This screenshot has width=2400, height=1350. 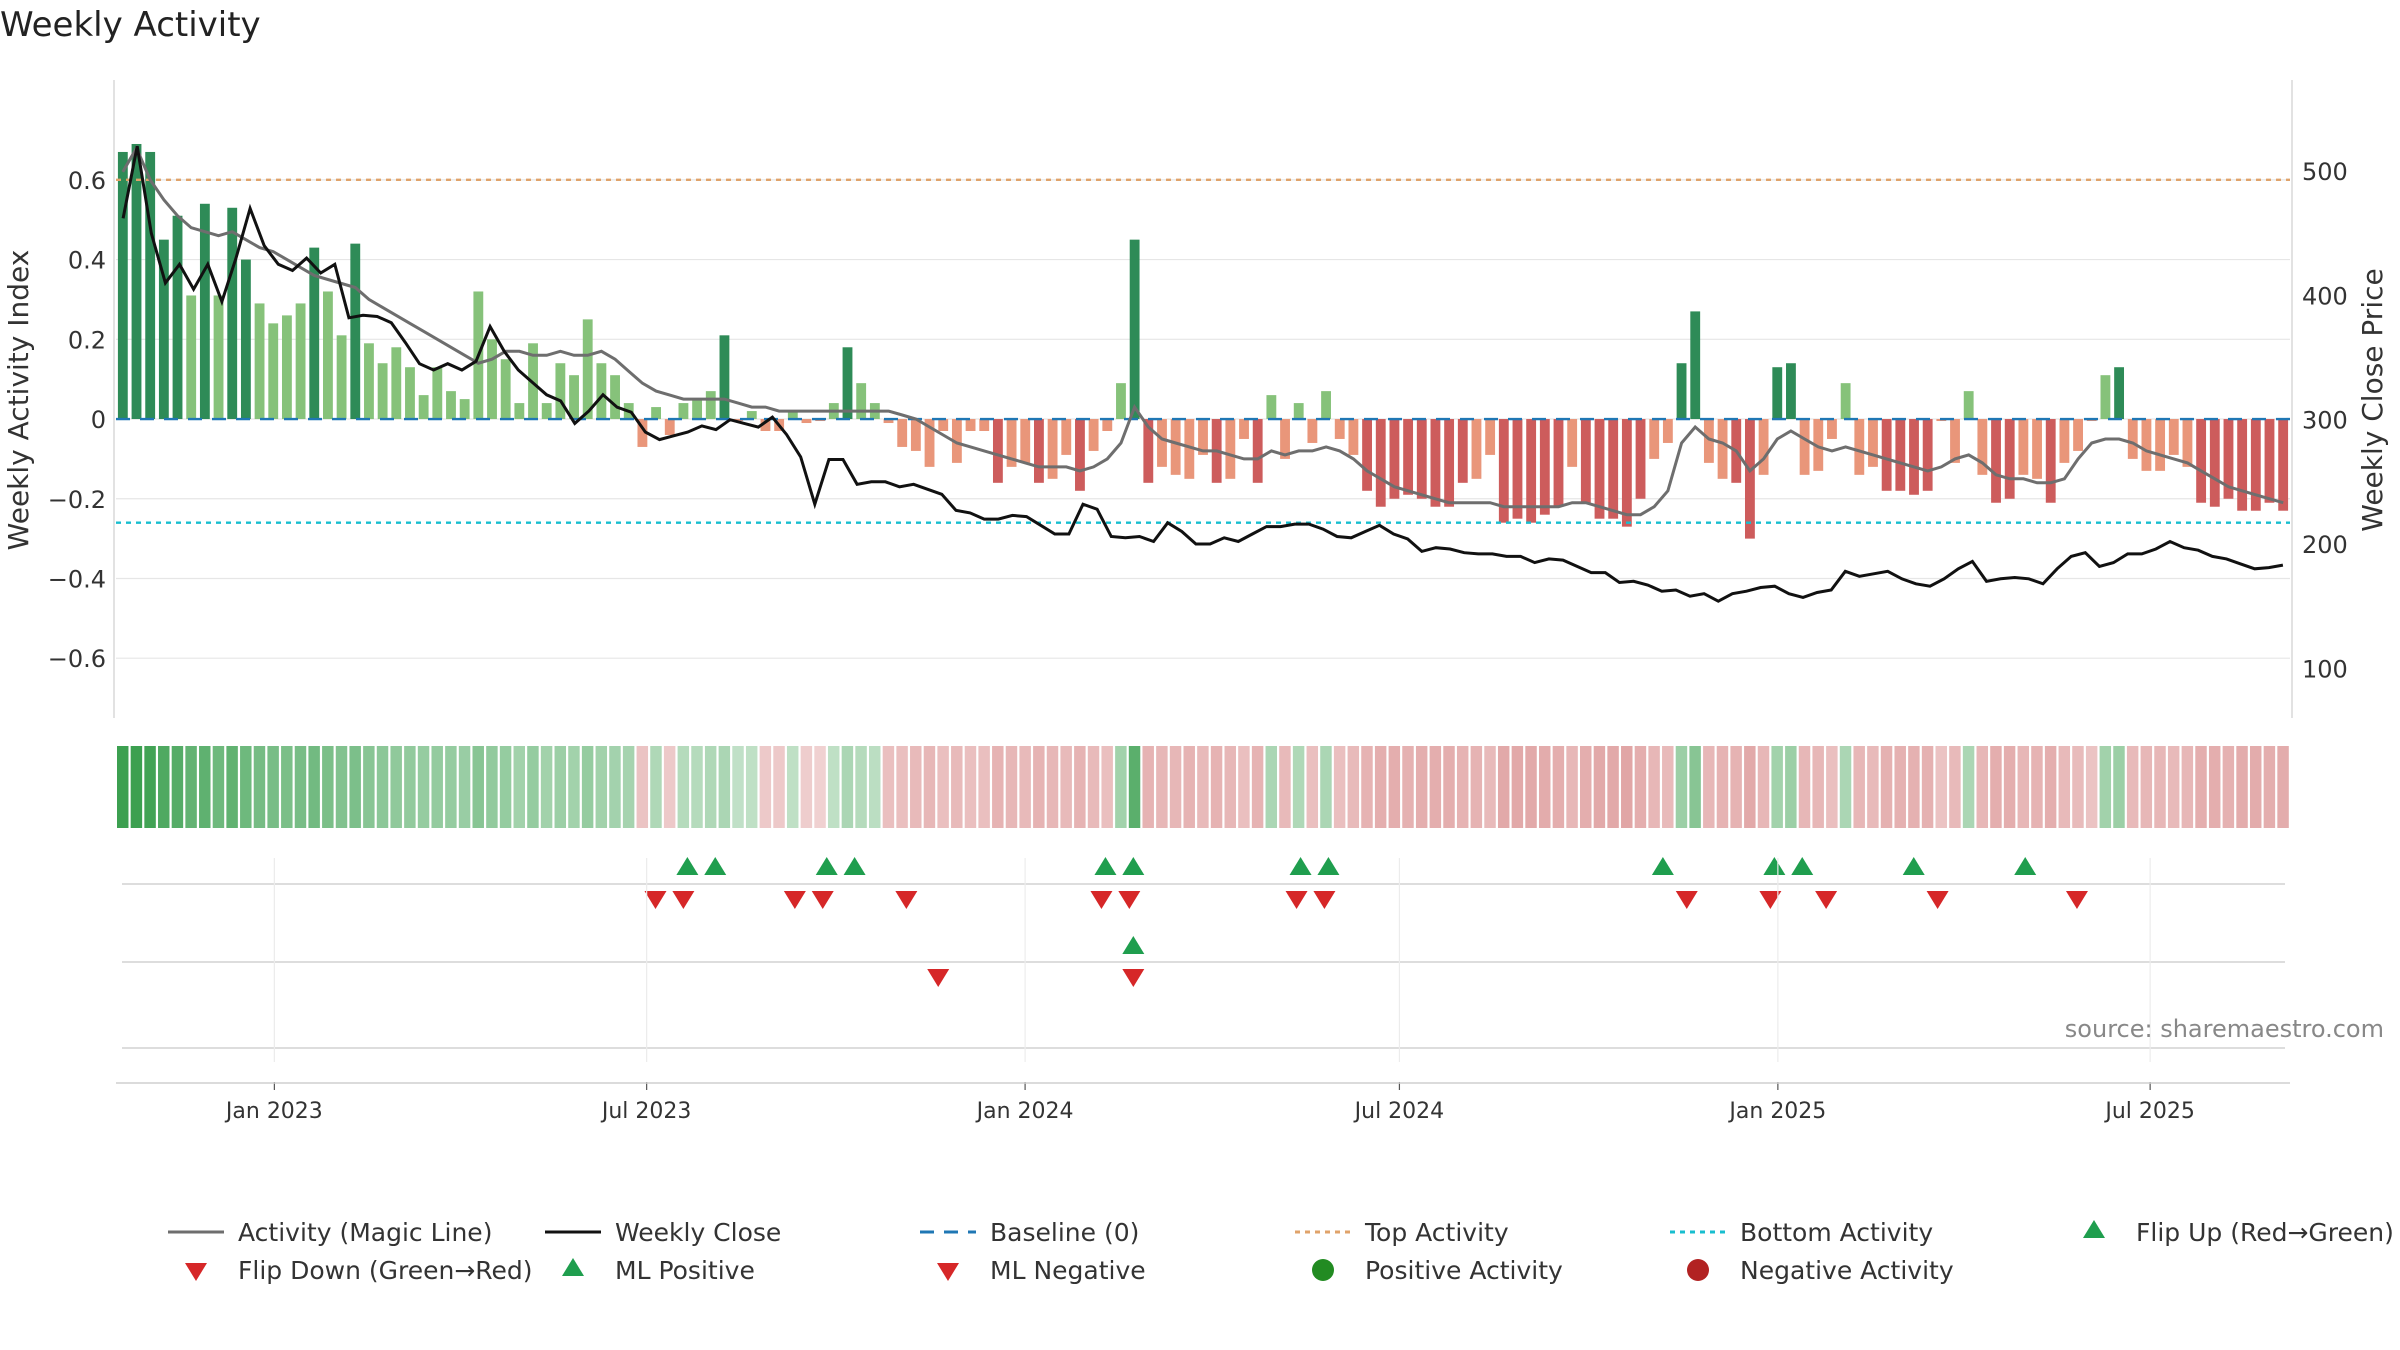 What do you see at coordinates (2325, 669) in the screenshot?
I see `right-tick-label: 100` at bounding box center [2325, 669].